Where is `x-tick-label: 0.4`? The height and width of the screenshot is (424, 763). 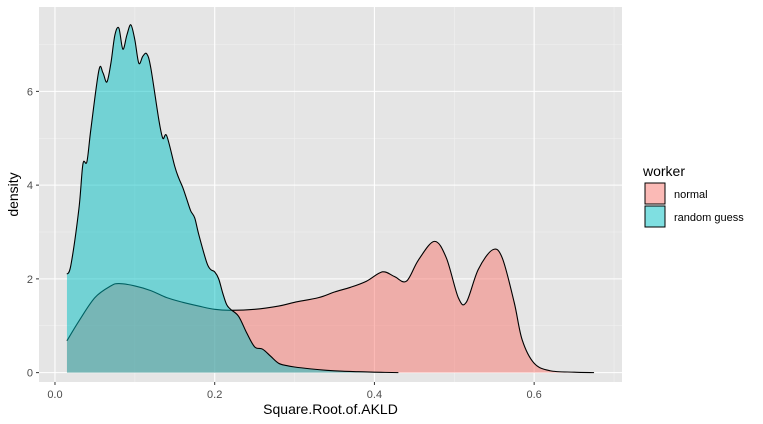 x-tick-label: 0.4 is located at coordinates (374, 395).